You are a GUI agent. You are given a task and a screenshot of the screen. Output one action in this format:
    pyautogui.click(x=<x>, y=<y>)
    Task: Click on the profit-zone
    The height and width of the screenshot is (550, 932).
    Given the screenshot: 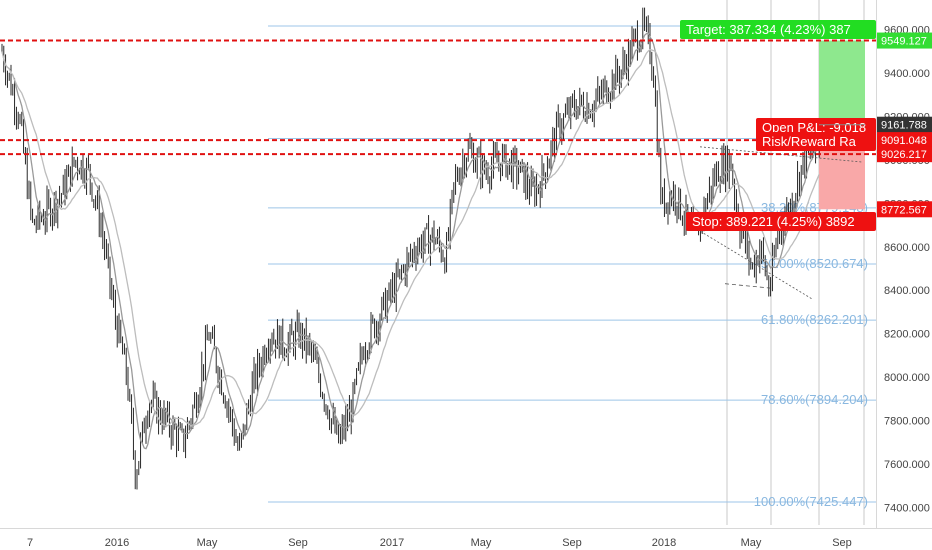 What is the action you would take?
    pyautogui.click(x=842, y=82)
    